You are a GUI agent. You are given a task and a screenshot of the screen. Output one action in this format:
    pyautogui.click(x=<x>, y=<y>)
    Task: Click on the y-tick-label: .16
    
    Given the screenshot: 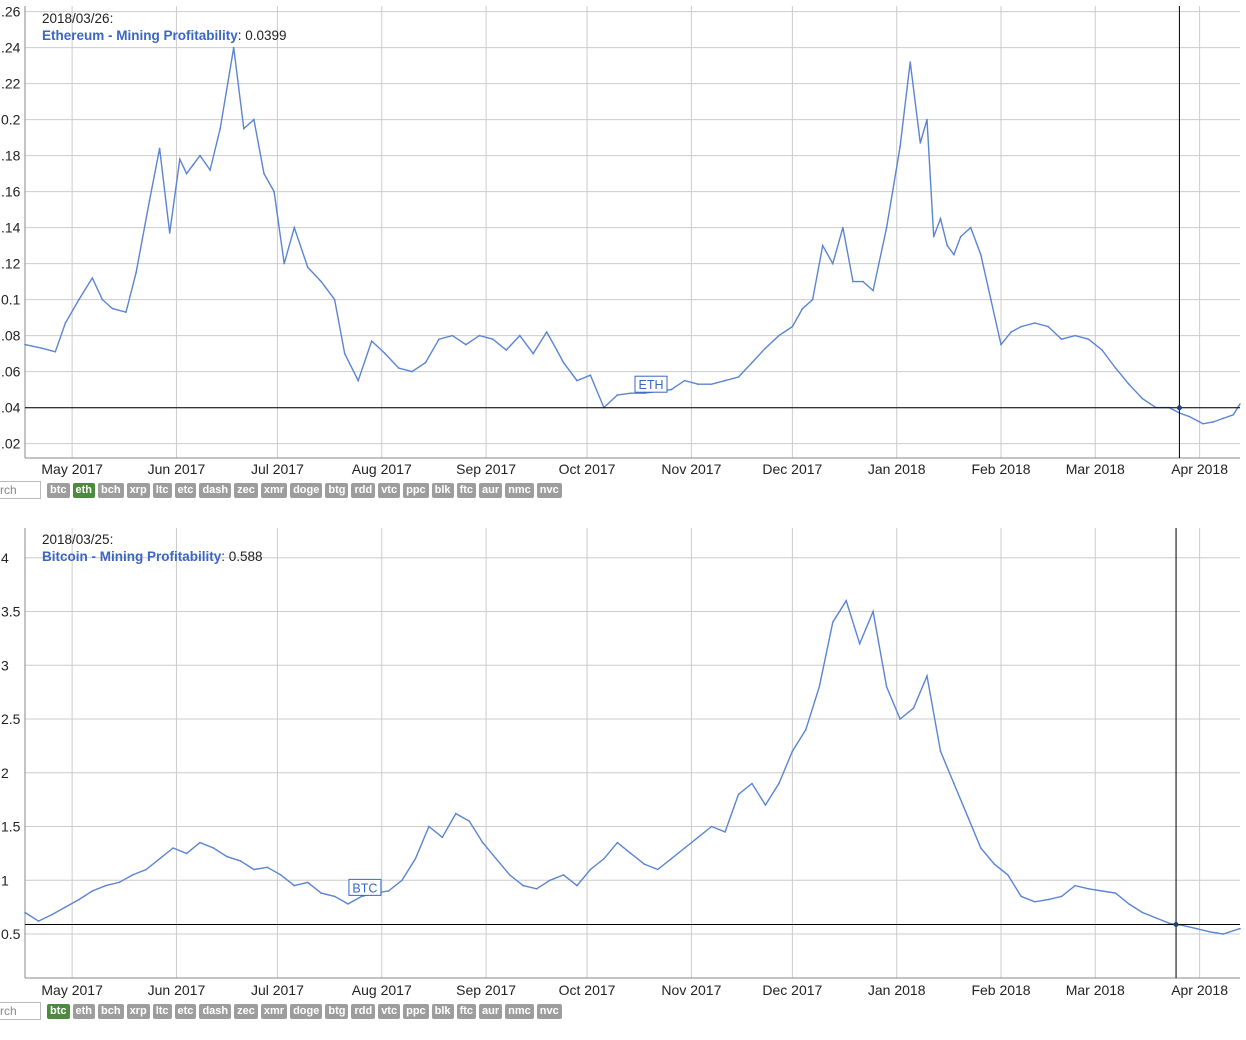 What is the action you would take?
    pyautogui.click(x=11, y=192)
    